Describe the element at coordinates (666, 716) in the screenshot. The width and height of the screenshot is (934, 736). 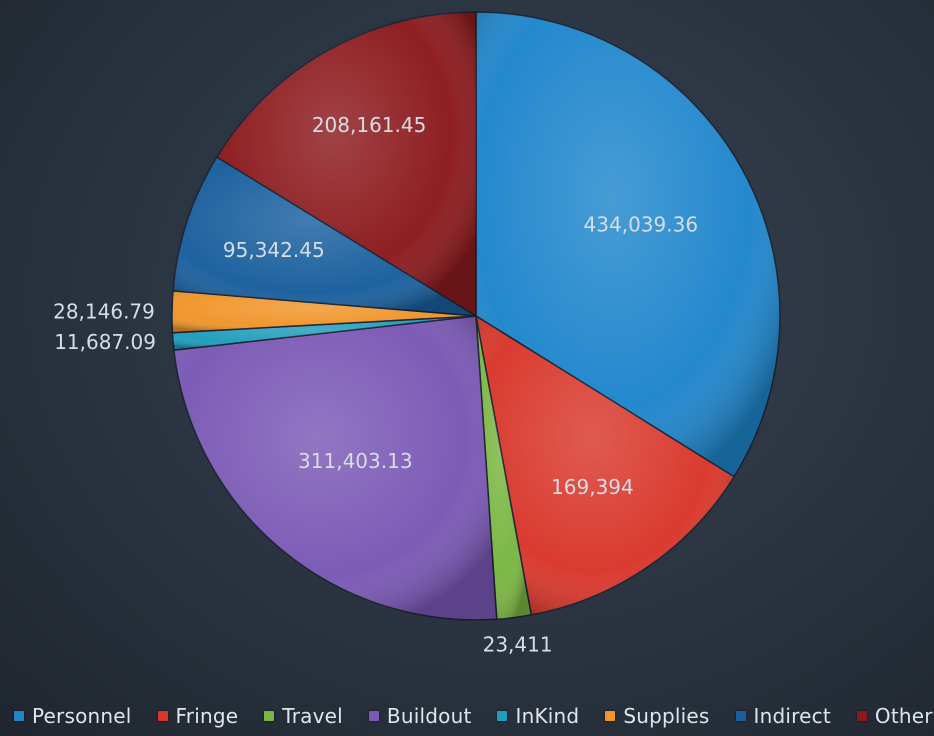
I see `legend-label: Supplies` at that location.